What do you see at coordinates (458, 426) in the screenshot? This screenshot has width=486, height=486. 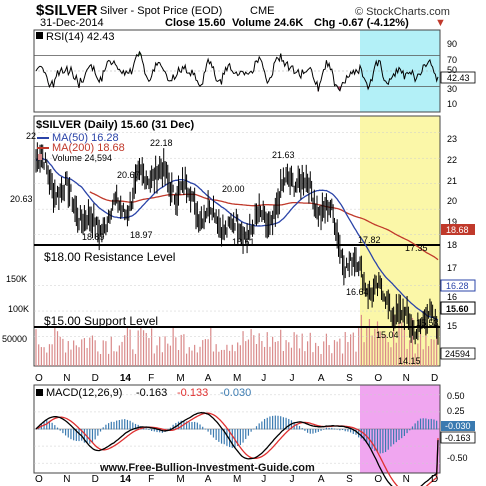 I see `macd-hist-value: -0.030` at bounding box center [458, 426].